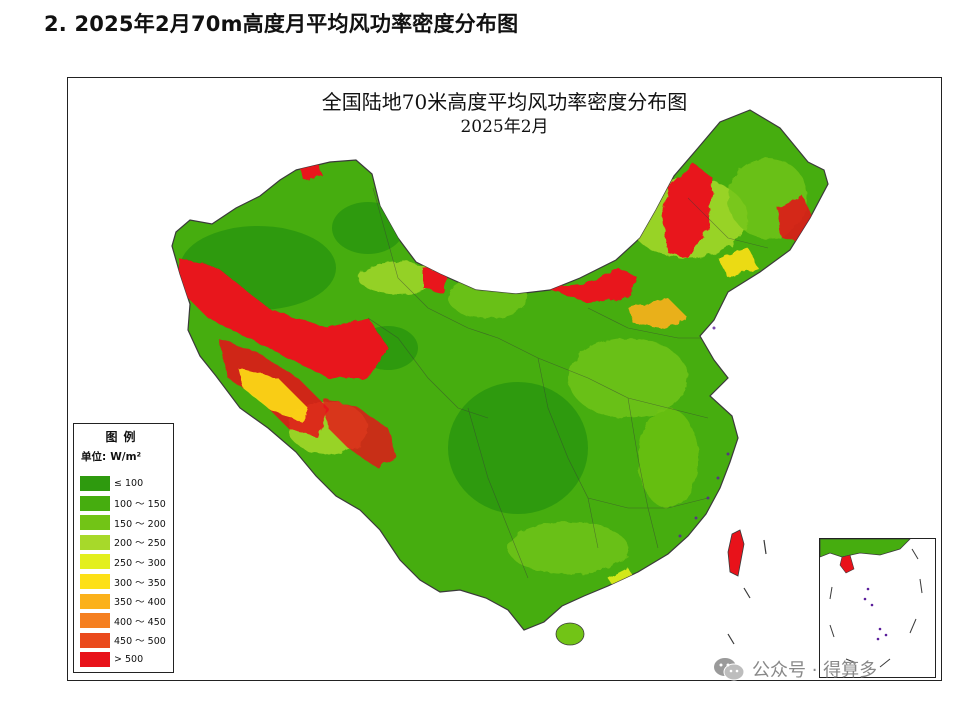 The image size is (966, 708). I want to click on legend-item-label: ≤ 100, so click(129, 483).